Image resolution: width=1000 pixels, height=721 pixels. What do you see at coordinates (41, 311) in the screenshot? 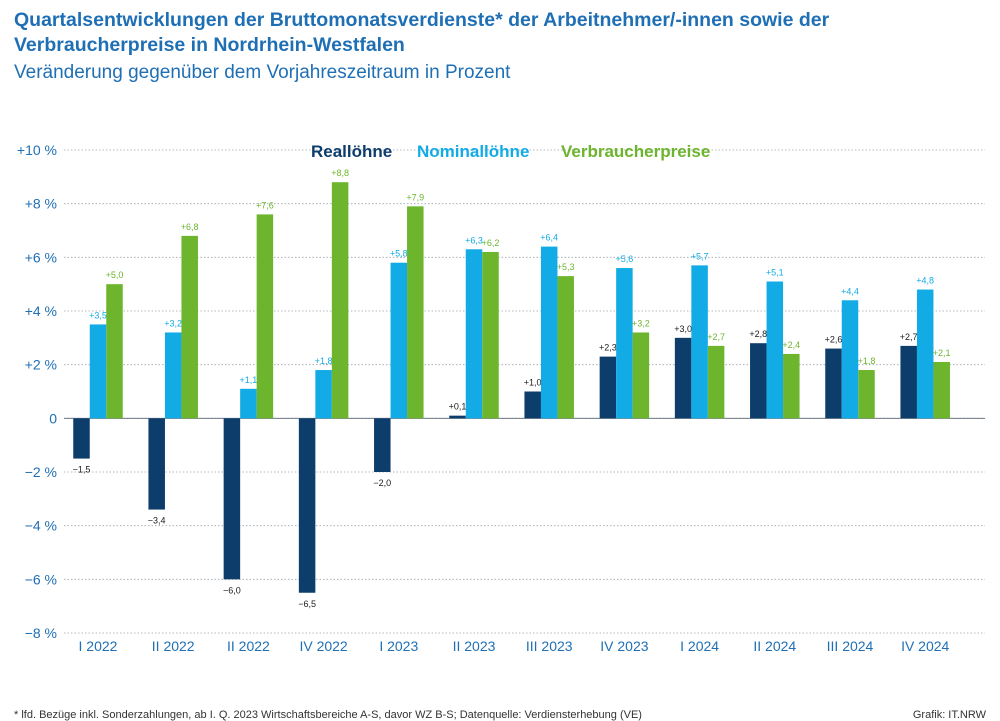
I see `y-tick-label: +4 %` at bounding box center [41, 311].